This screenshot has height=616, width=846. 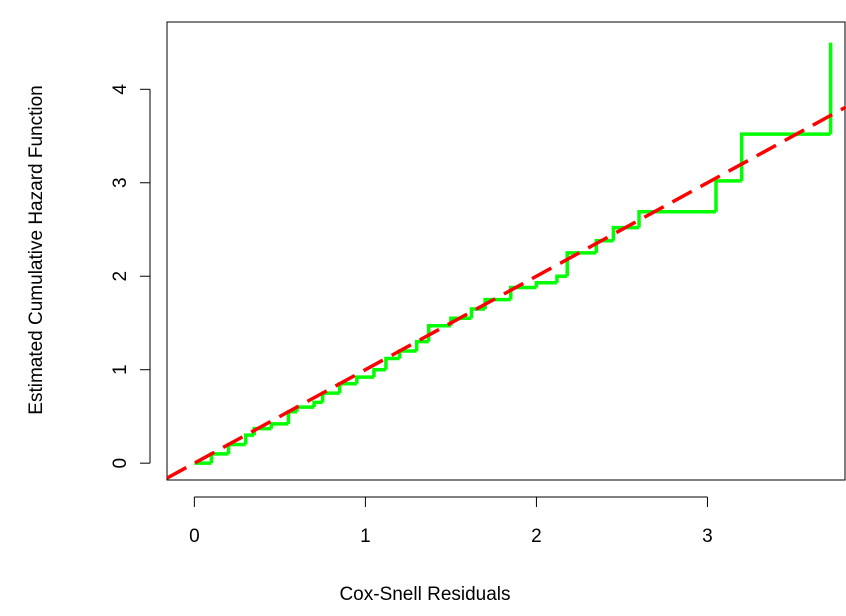 What do you see at coordinates (120, 89) in the screenshot?
I see `y-tick-label: 4` at bounding box center [120, 89].